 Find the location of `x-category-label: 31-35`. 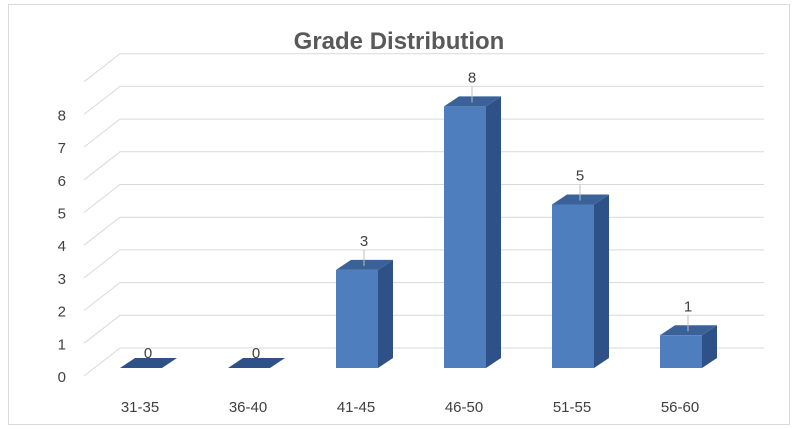

x-category-label: 31-35 is located at coordinates (140, 407).